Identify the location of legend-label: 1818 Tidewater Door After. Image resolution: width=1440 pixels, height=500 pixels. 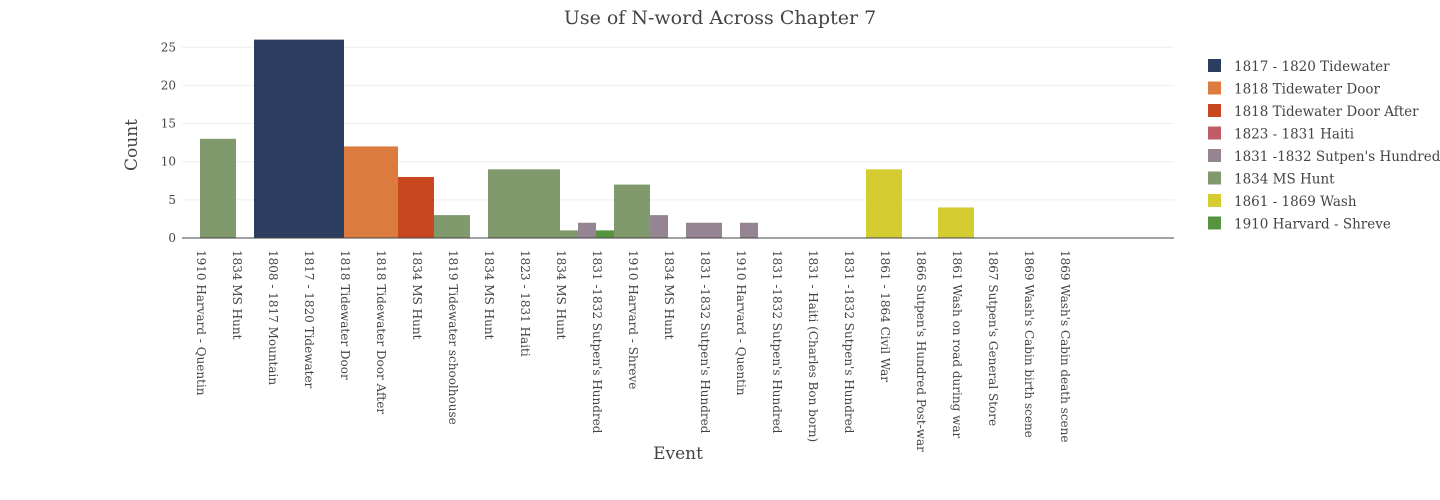
(1326, 112).